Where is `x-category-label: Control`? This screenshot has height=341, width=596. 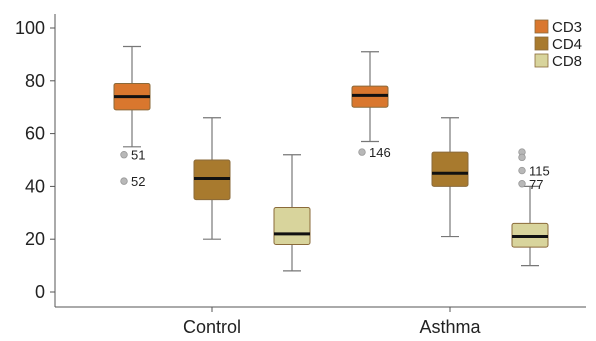
x-category-label: Control is located at coordinates (212, 327).